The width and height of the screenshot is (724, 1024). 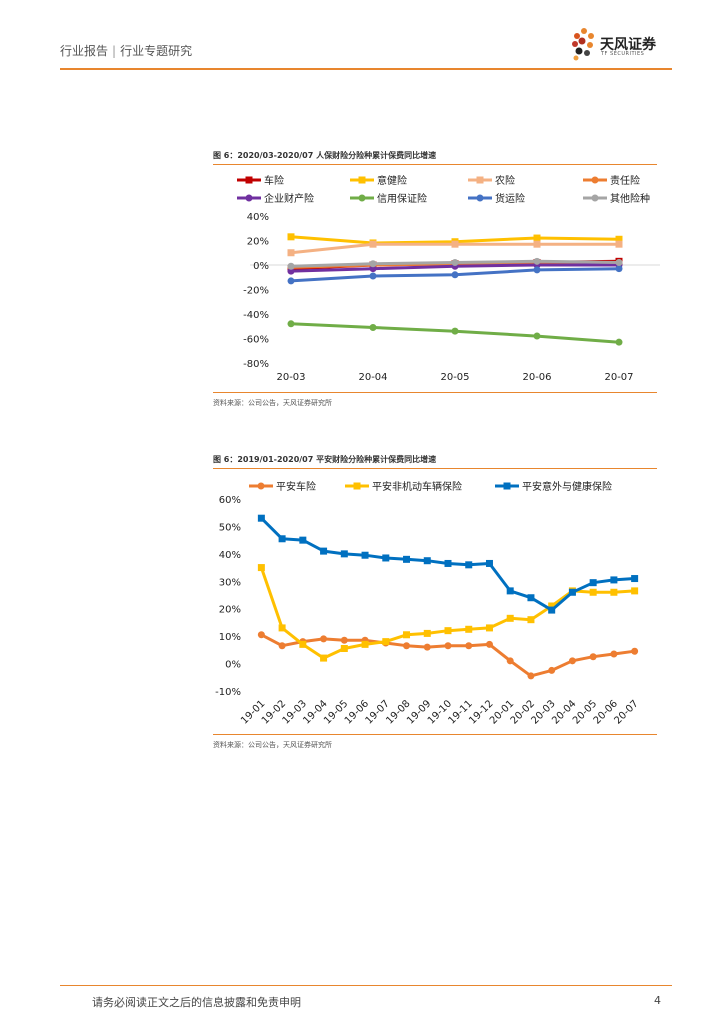 What do you see at coordinates (256, 315) in the screenshot?
I see `y-tick-label-4: -40%` at bounding box center [256, 315].